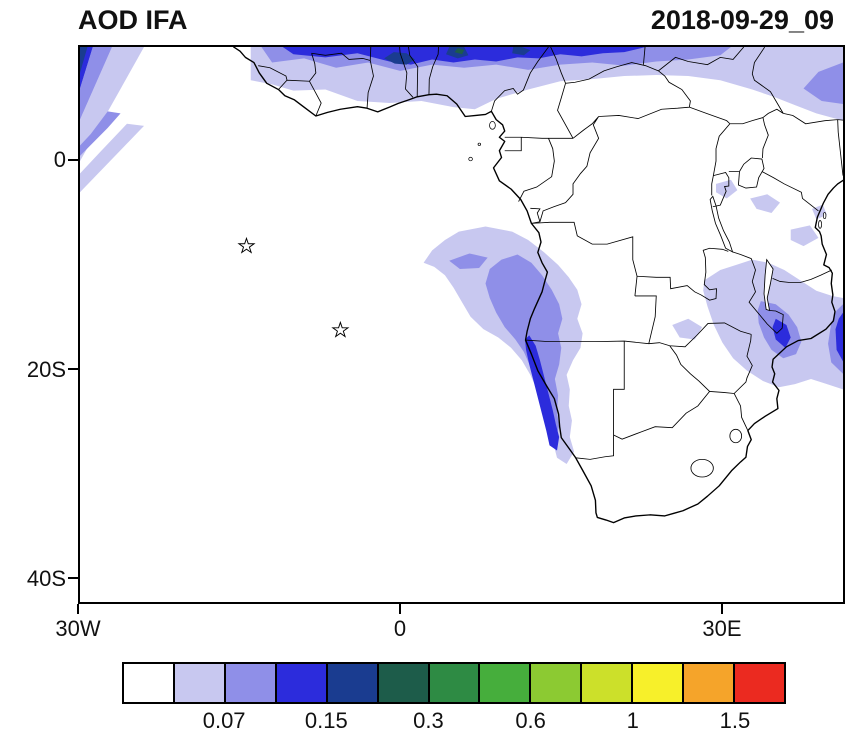 Image resolution: width=850 pixels, height=747 pixels. What do you see at coordinates (78, 628) in the screenshot?
I see `x-tick-label-30w: 30W` at bounding box center [78, 628].